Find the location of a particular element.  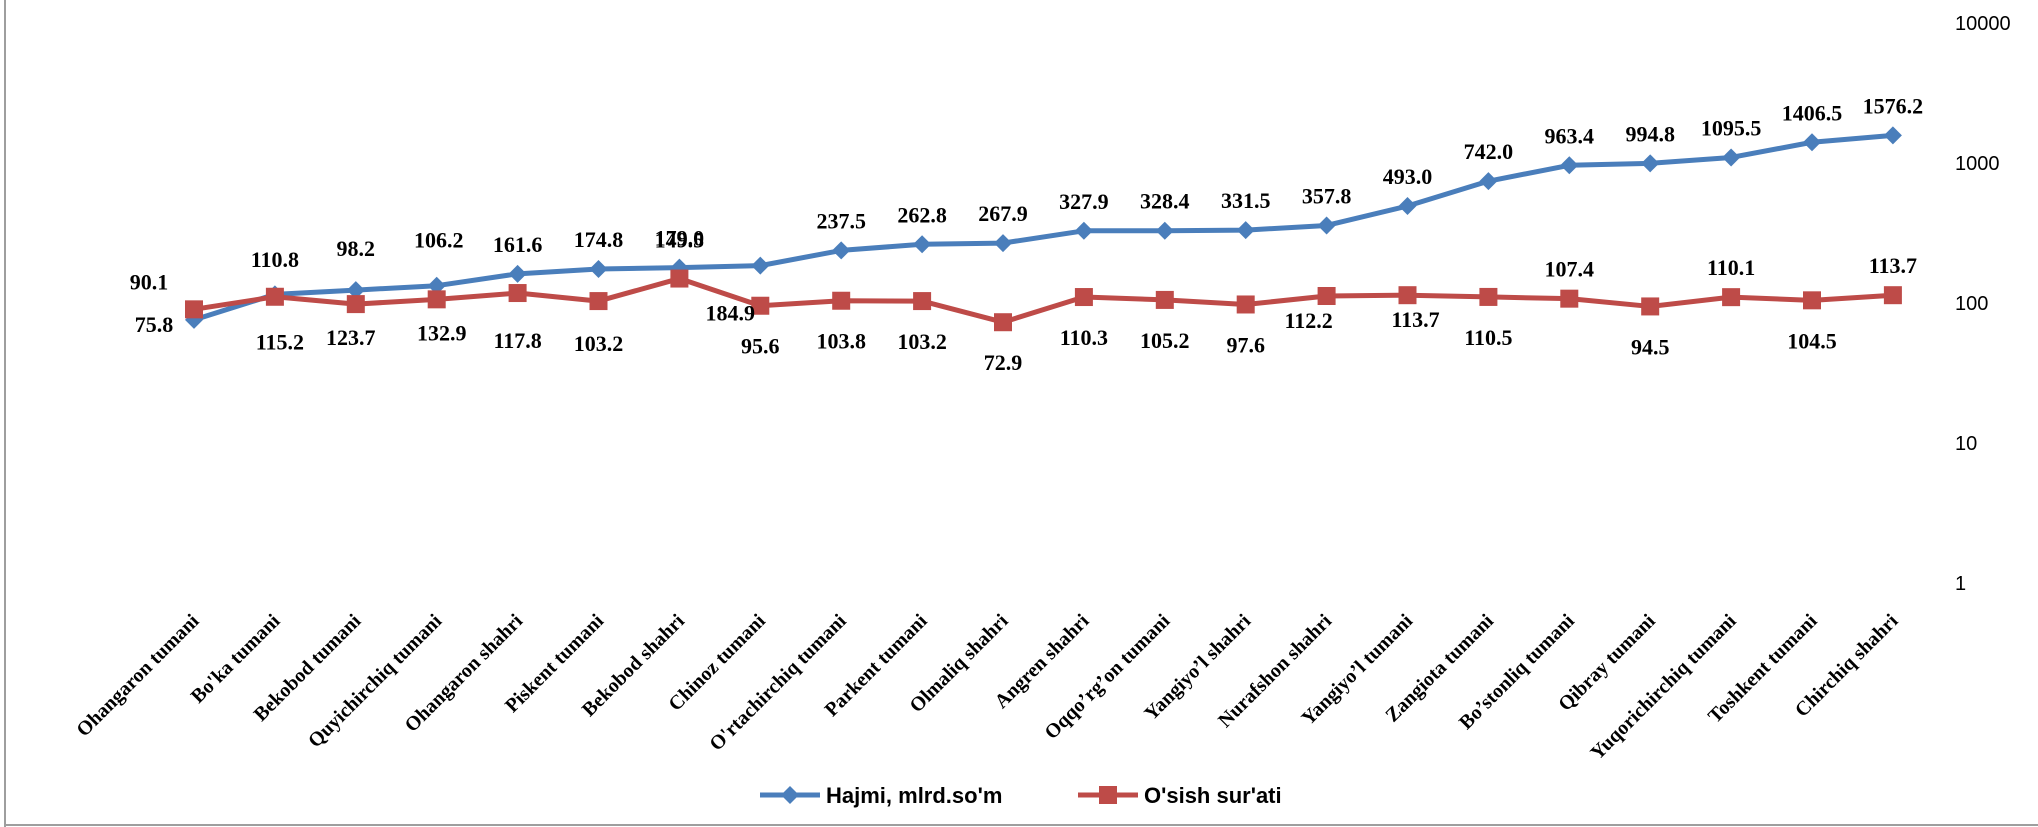

data-label: 327.9 is located at coordinates (1084, 201).